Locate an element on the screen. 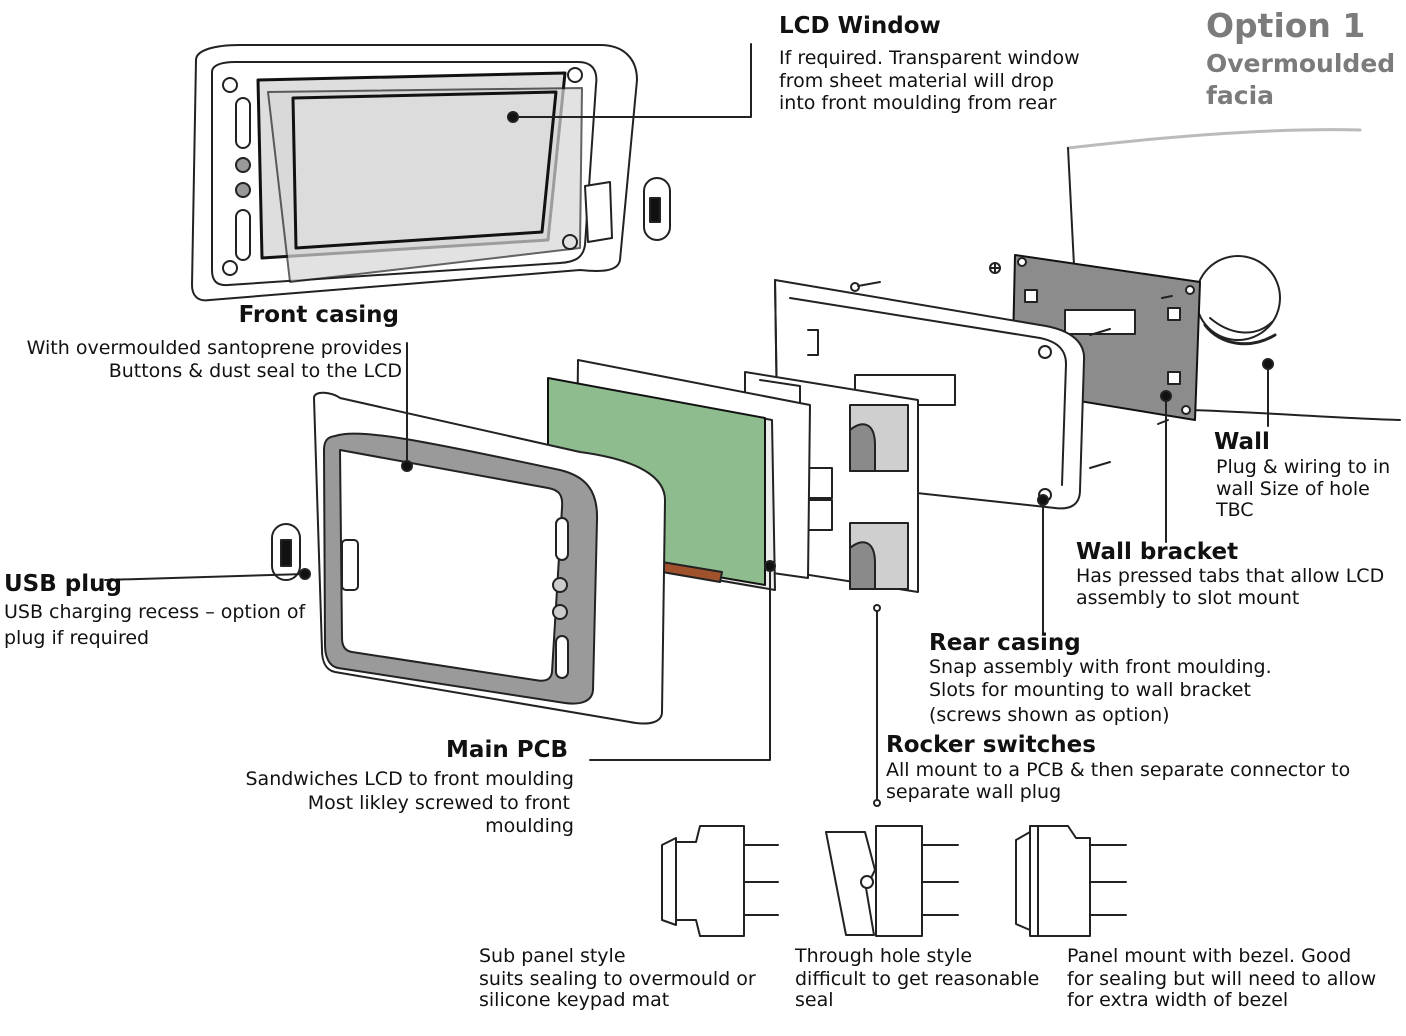  front-casing-top-drawing is located at coordinates (431, 173).